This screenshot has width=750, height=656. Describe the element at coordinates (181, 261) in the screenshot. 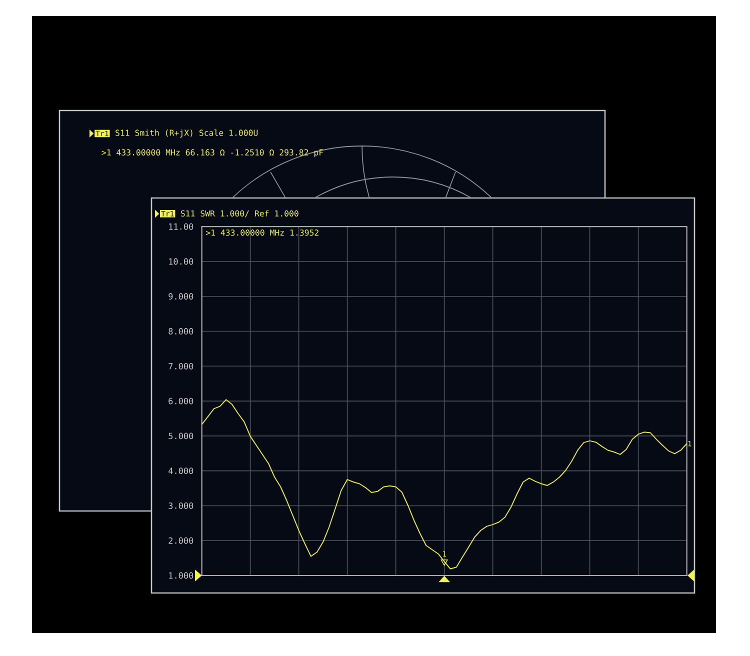

I see `y-tick-label: 10.00` at that location.